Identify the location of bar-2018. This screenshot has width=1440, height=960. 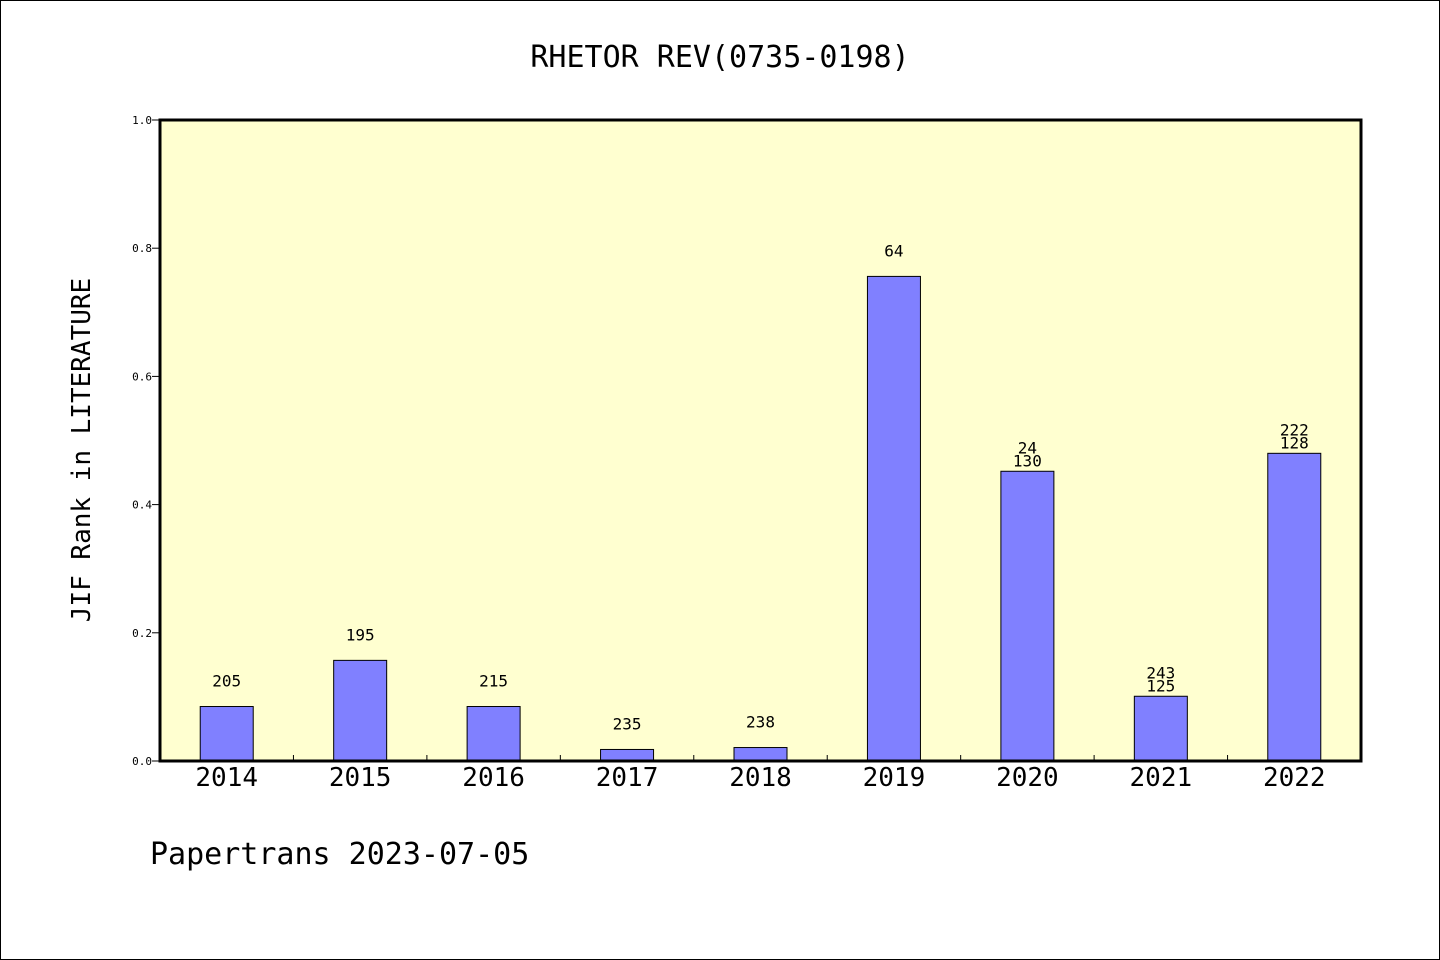
(760, 754).